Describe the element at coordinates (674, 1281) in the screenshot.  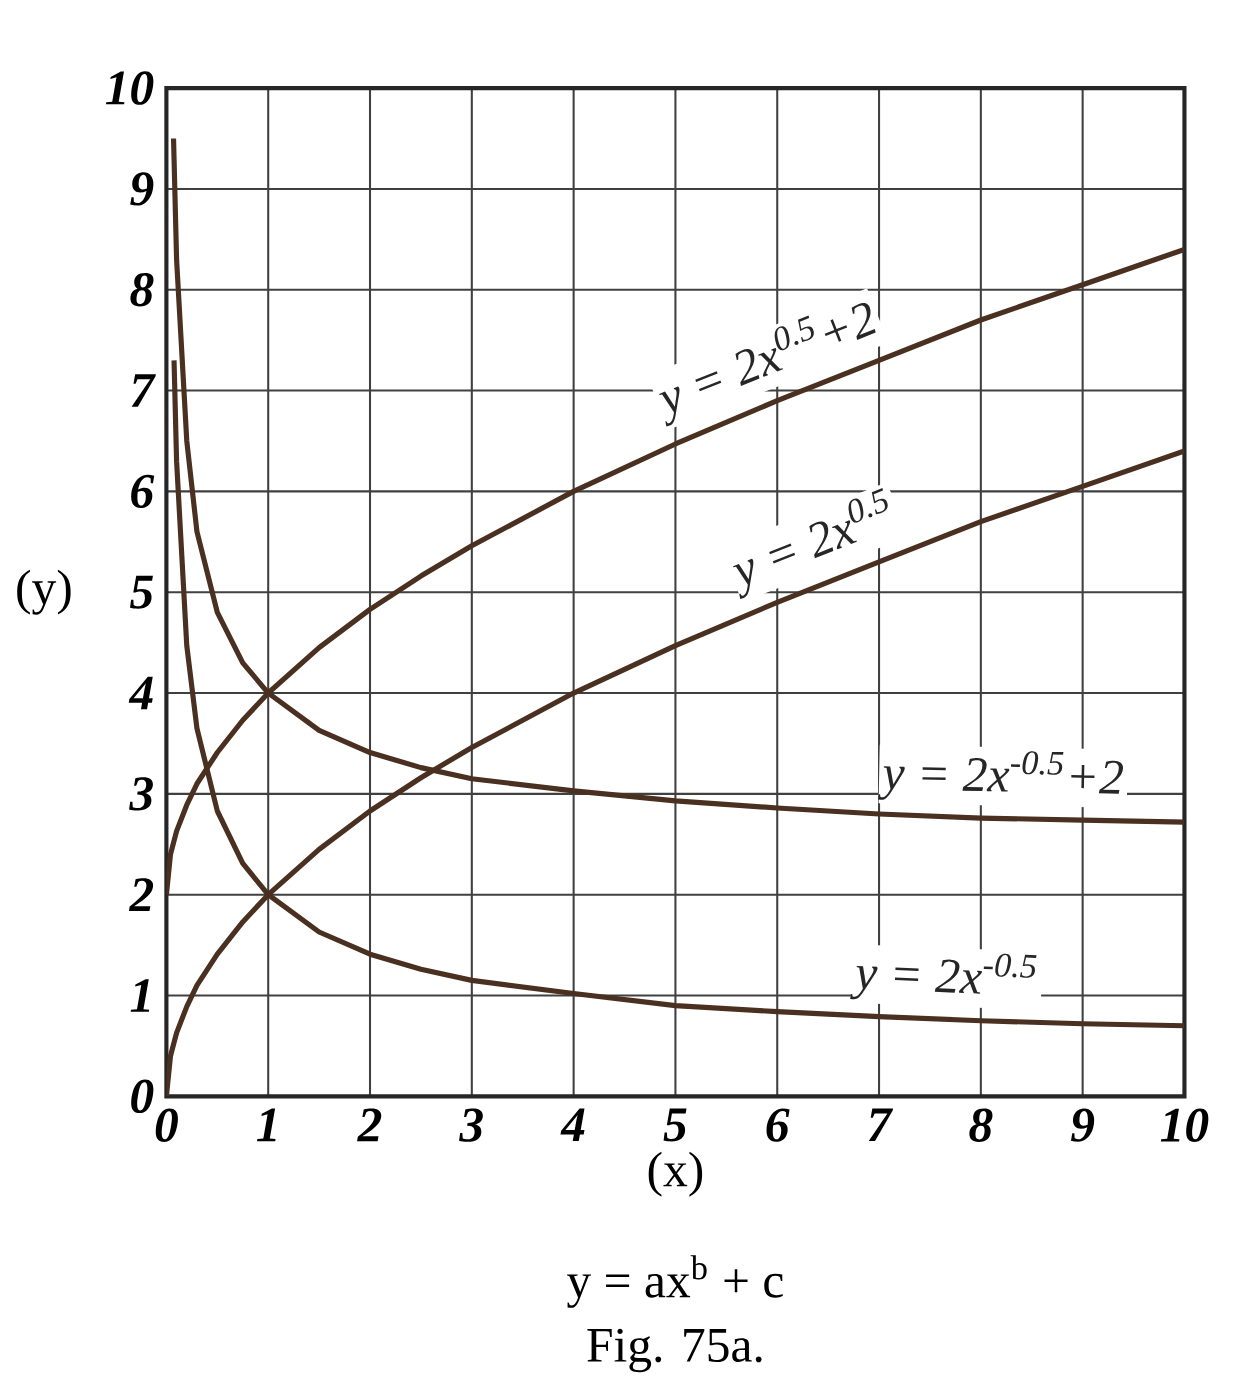
I see `text: y = ax$^{b}$ + c` at that location.